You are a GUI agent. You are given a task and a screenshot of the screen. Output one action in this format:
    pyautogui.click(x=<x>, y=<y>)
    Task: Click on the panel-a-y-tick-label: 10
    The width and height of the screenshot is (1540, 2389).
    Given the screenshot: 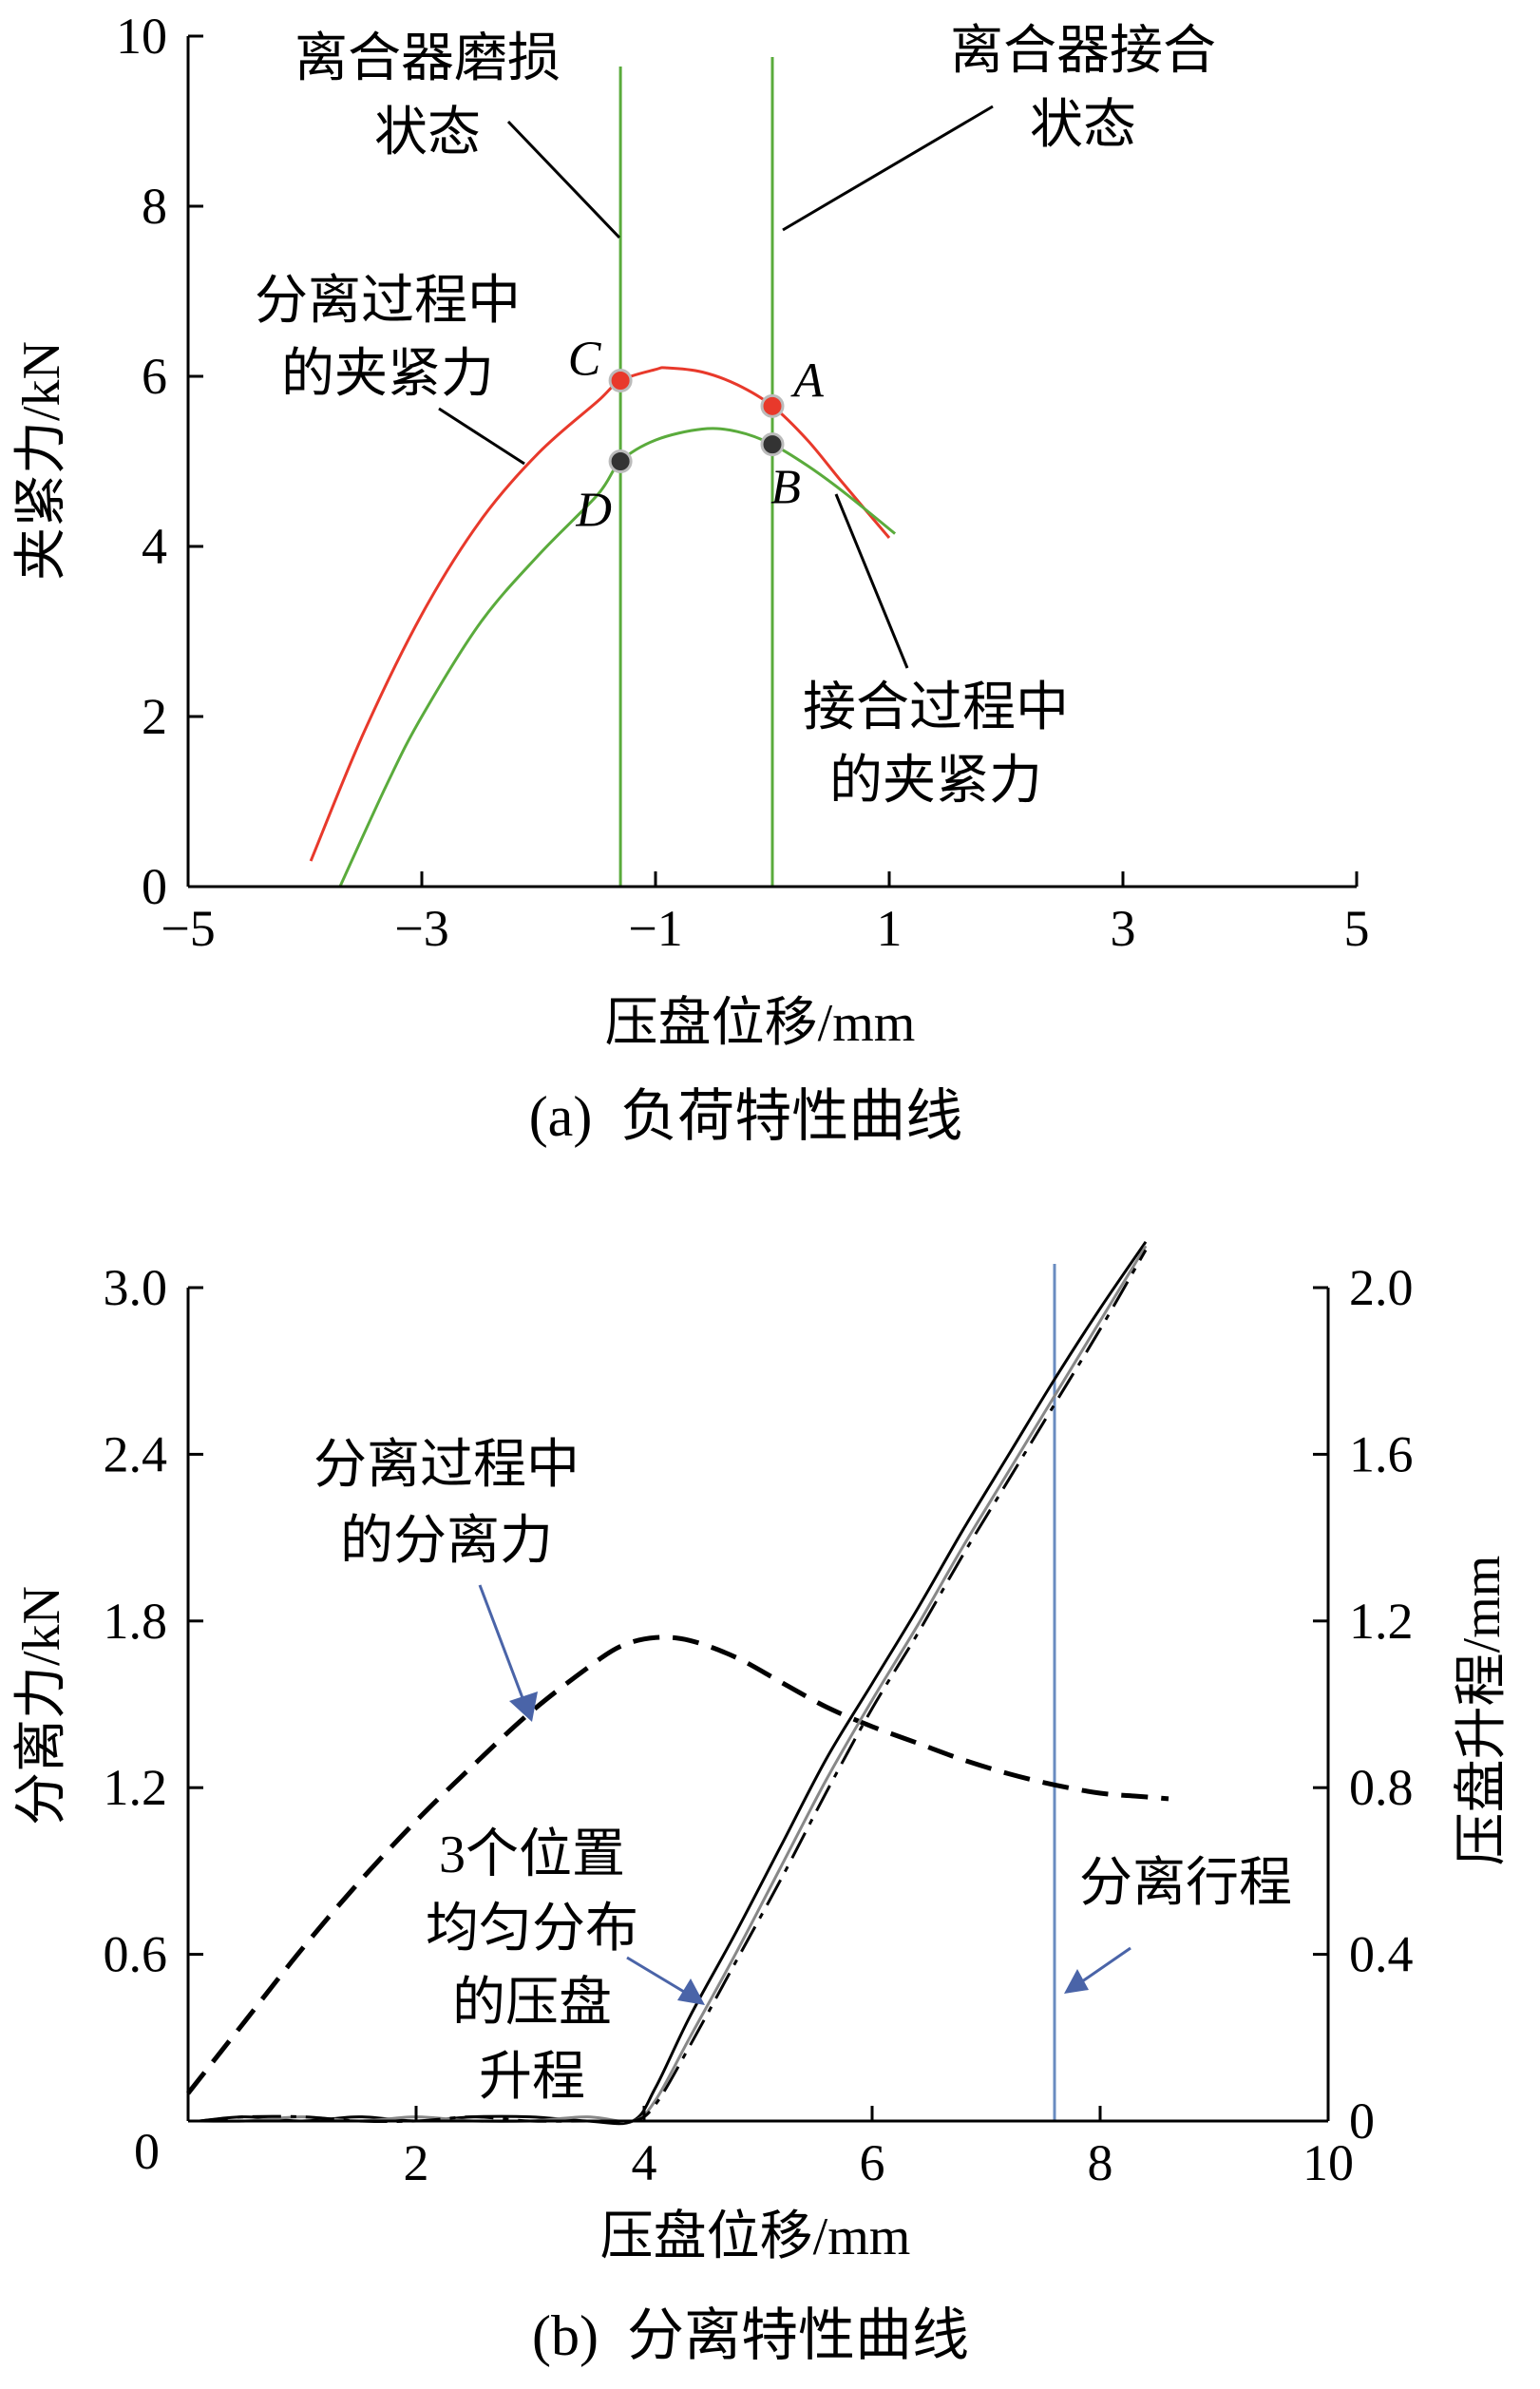 What is the action you would take?
    pyautogui.click(x=141, y=36)
    